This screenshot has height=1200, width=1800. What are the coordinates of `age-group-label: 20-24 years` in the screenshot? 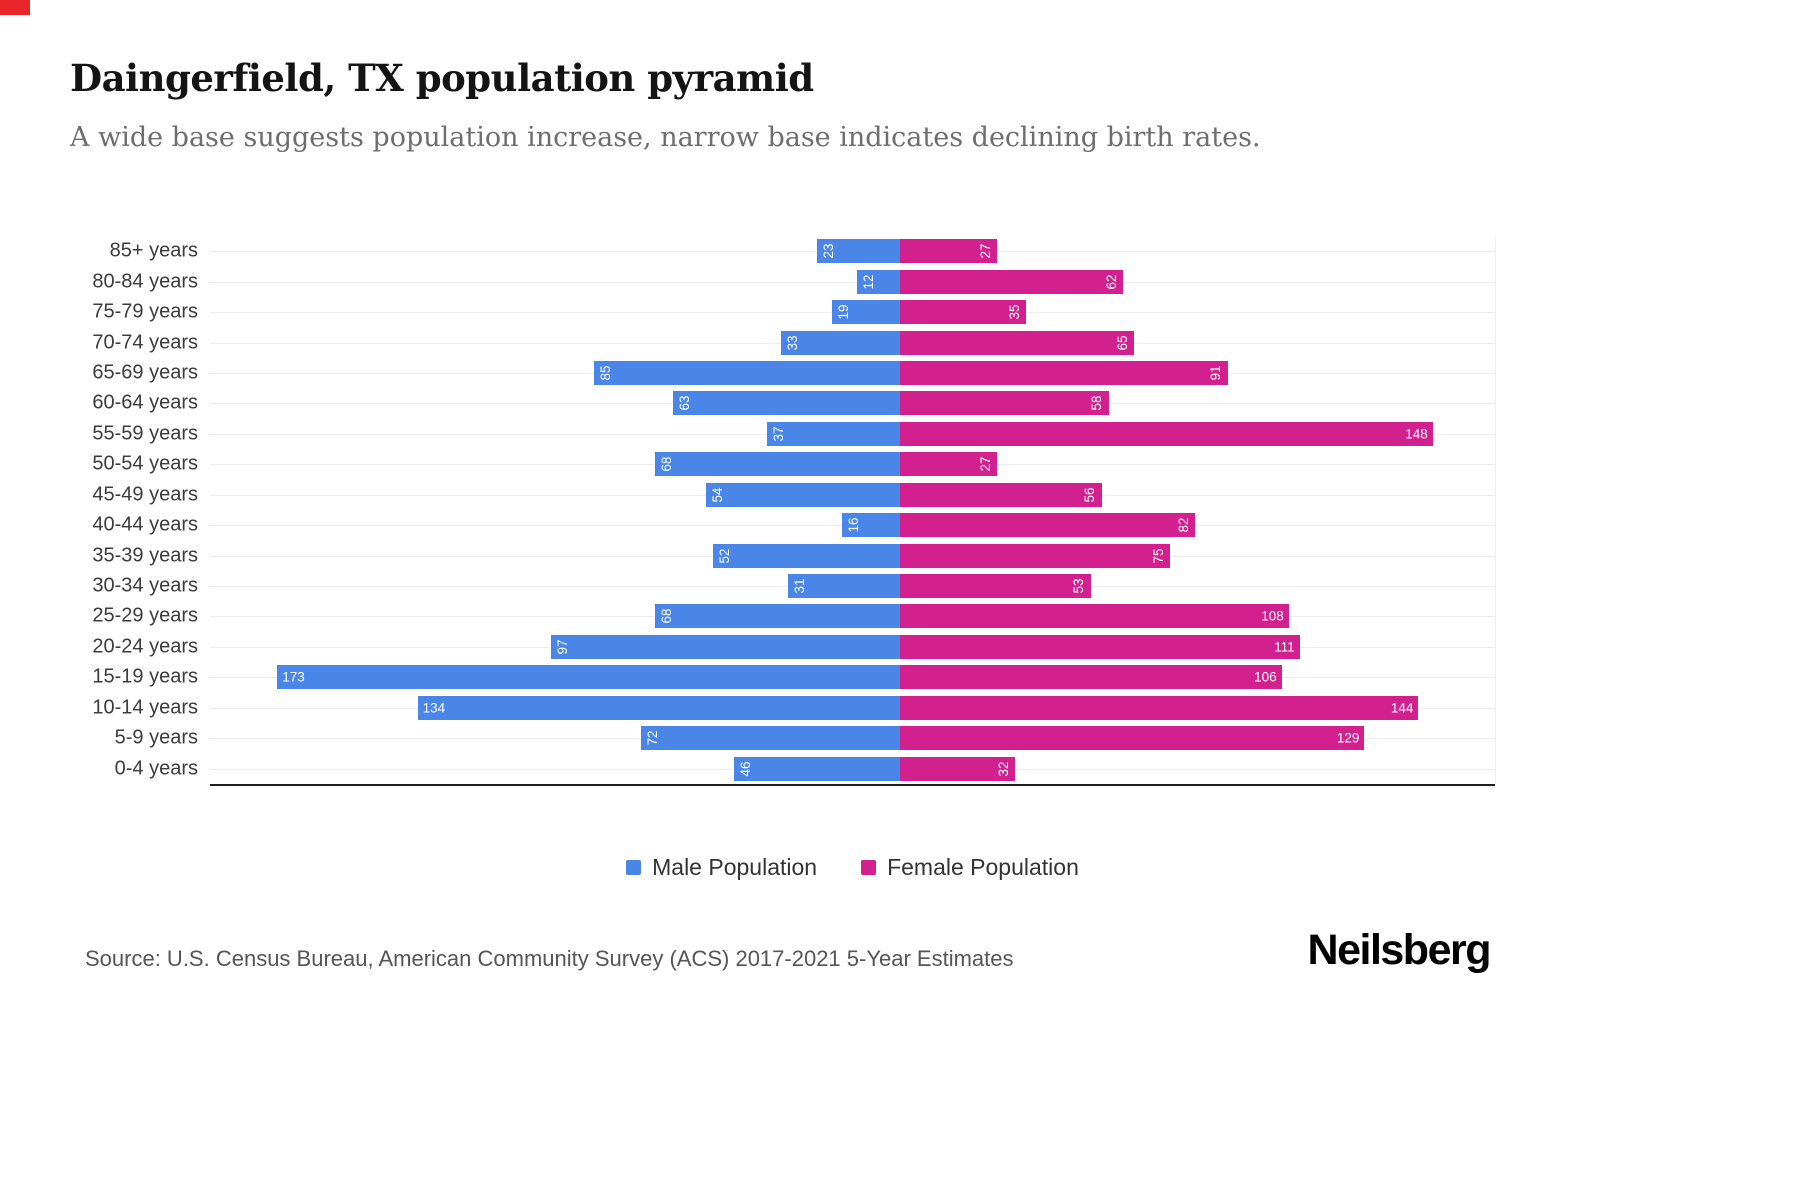 It's located at (145, 646).